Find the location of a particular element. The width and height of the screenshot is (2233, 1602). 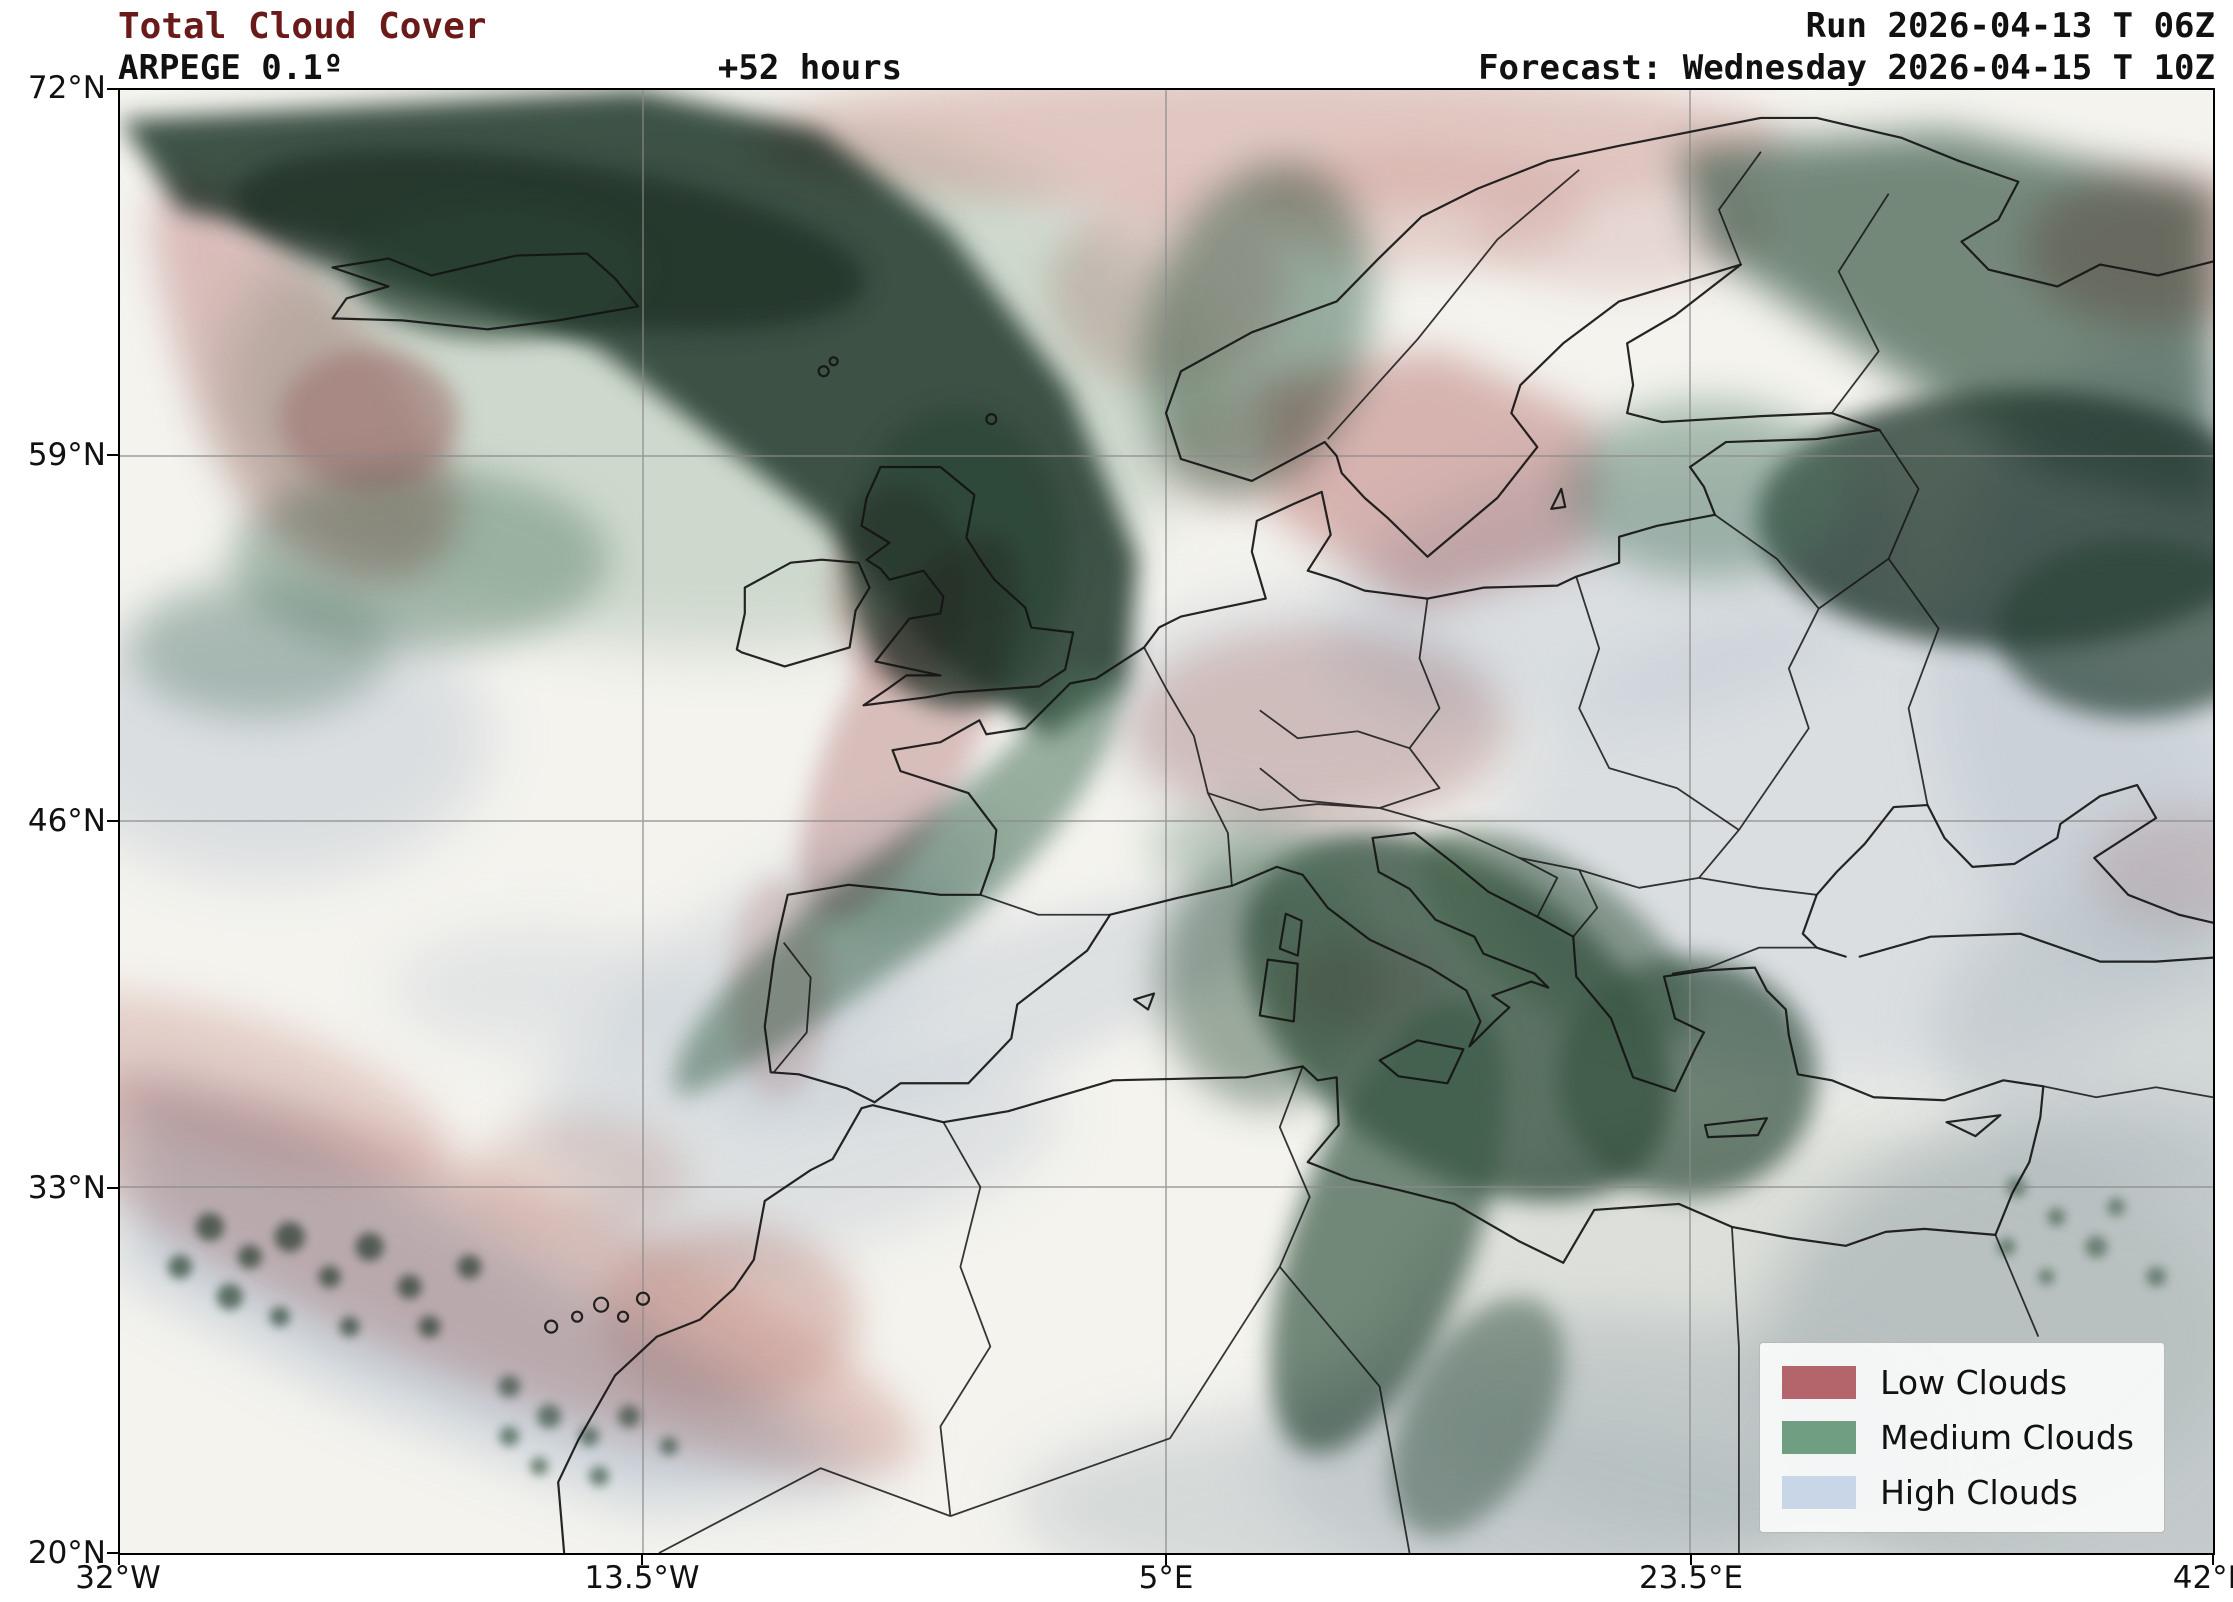

island-gotland is located at coordinates (1558, 498).